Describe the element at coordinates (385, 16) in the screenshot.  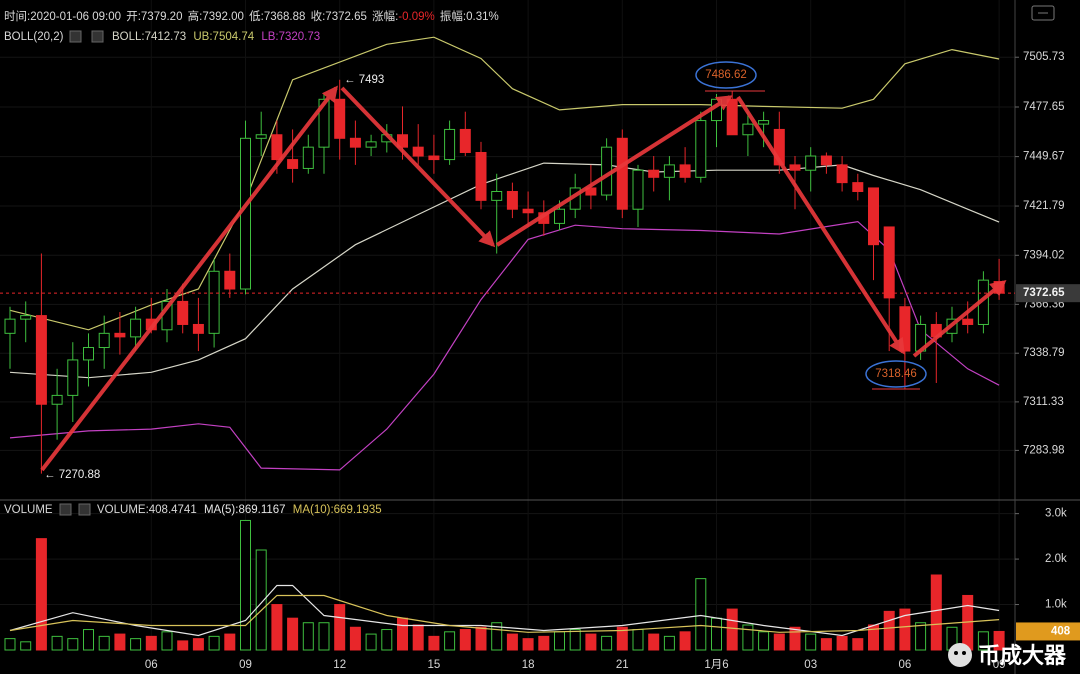
I see `info-change-label: 涨幅:` at that location.